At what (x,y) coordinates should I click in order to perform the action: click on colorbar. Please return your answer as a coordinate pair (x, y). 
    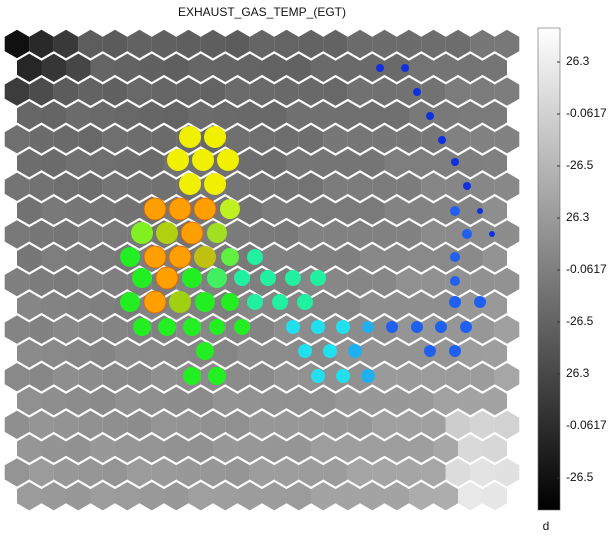
    Looking at the image, I should click on (549, 269).